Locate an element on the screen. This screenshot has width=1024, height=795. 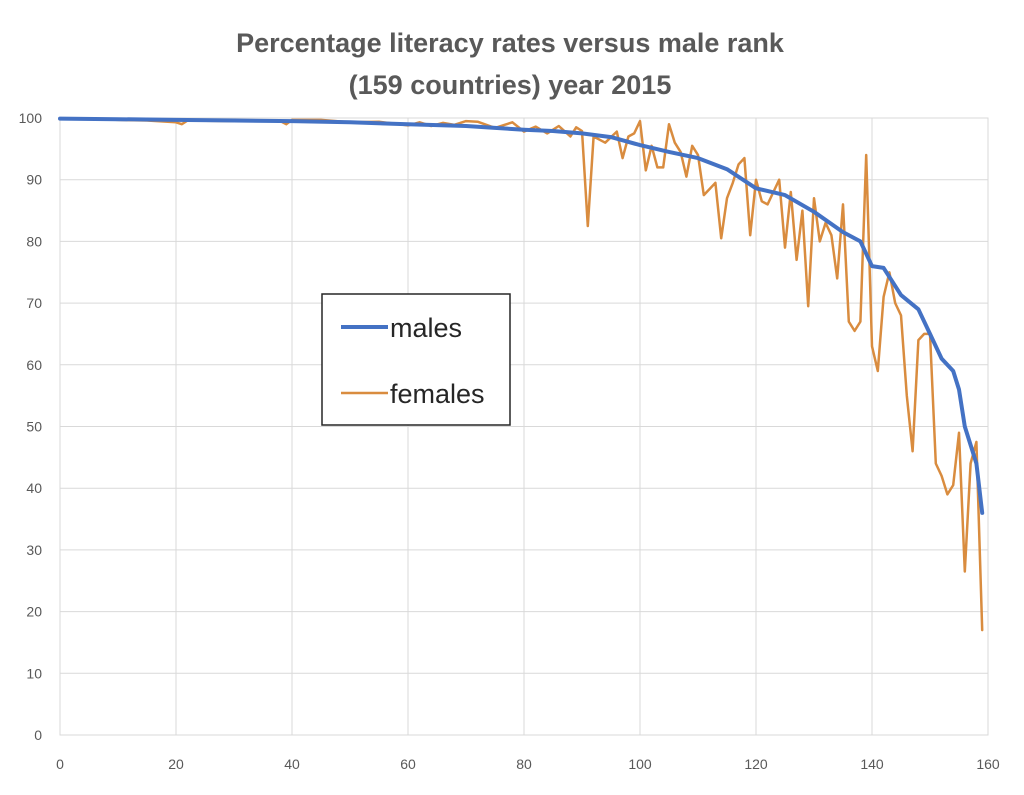
y-tick-label-20: 20 is located at coordinates (34, 612).